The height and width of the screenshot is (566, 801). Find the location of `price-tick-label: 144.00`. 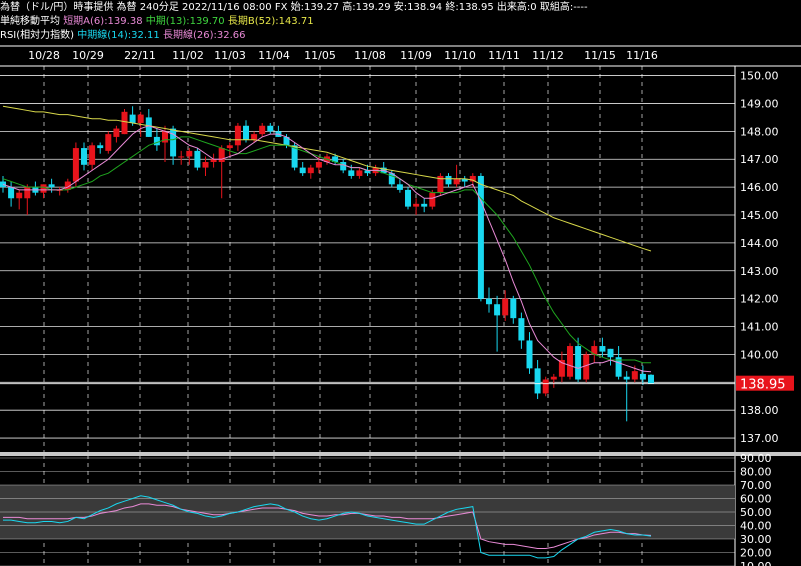

price-tick-label: 144.00 is located at coordinates (759, 243).